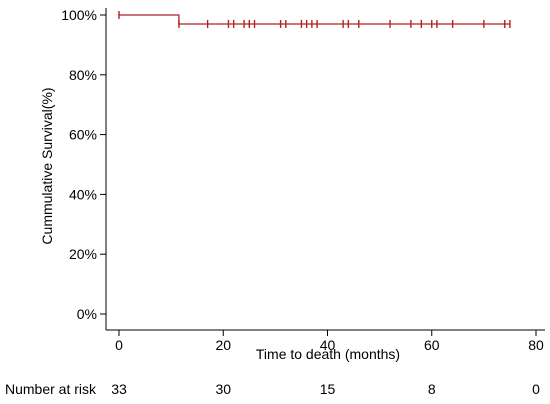 The width and height of the screenshot is (550, 404). Describe the element at coordinates (83, 164) in the screenshot. I see `y-ticks: 0% 20% 40% 60% 80% 100%` at that location.